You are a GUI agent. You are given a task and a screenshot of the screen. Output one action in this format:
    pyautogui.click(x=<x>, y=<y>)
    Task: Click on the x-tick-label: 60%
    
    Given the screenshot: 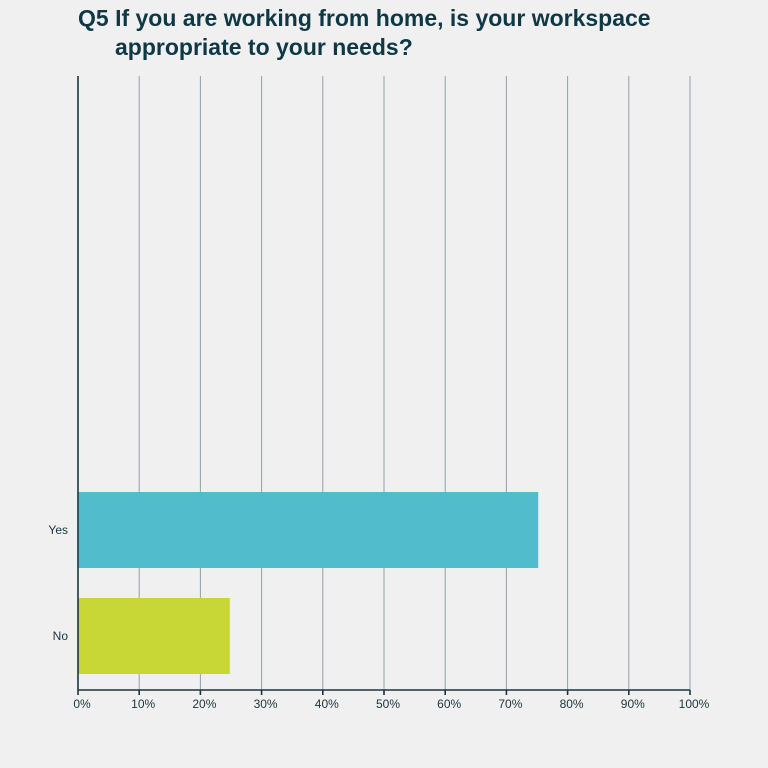 What is the action you would take?
    pyautogui.click(x=449, y=704)
    